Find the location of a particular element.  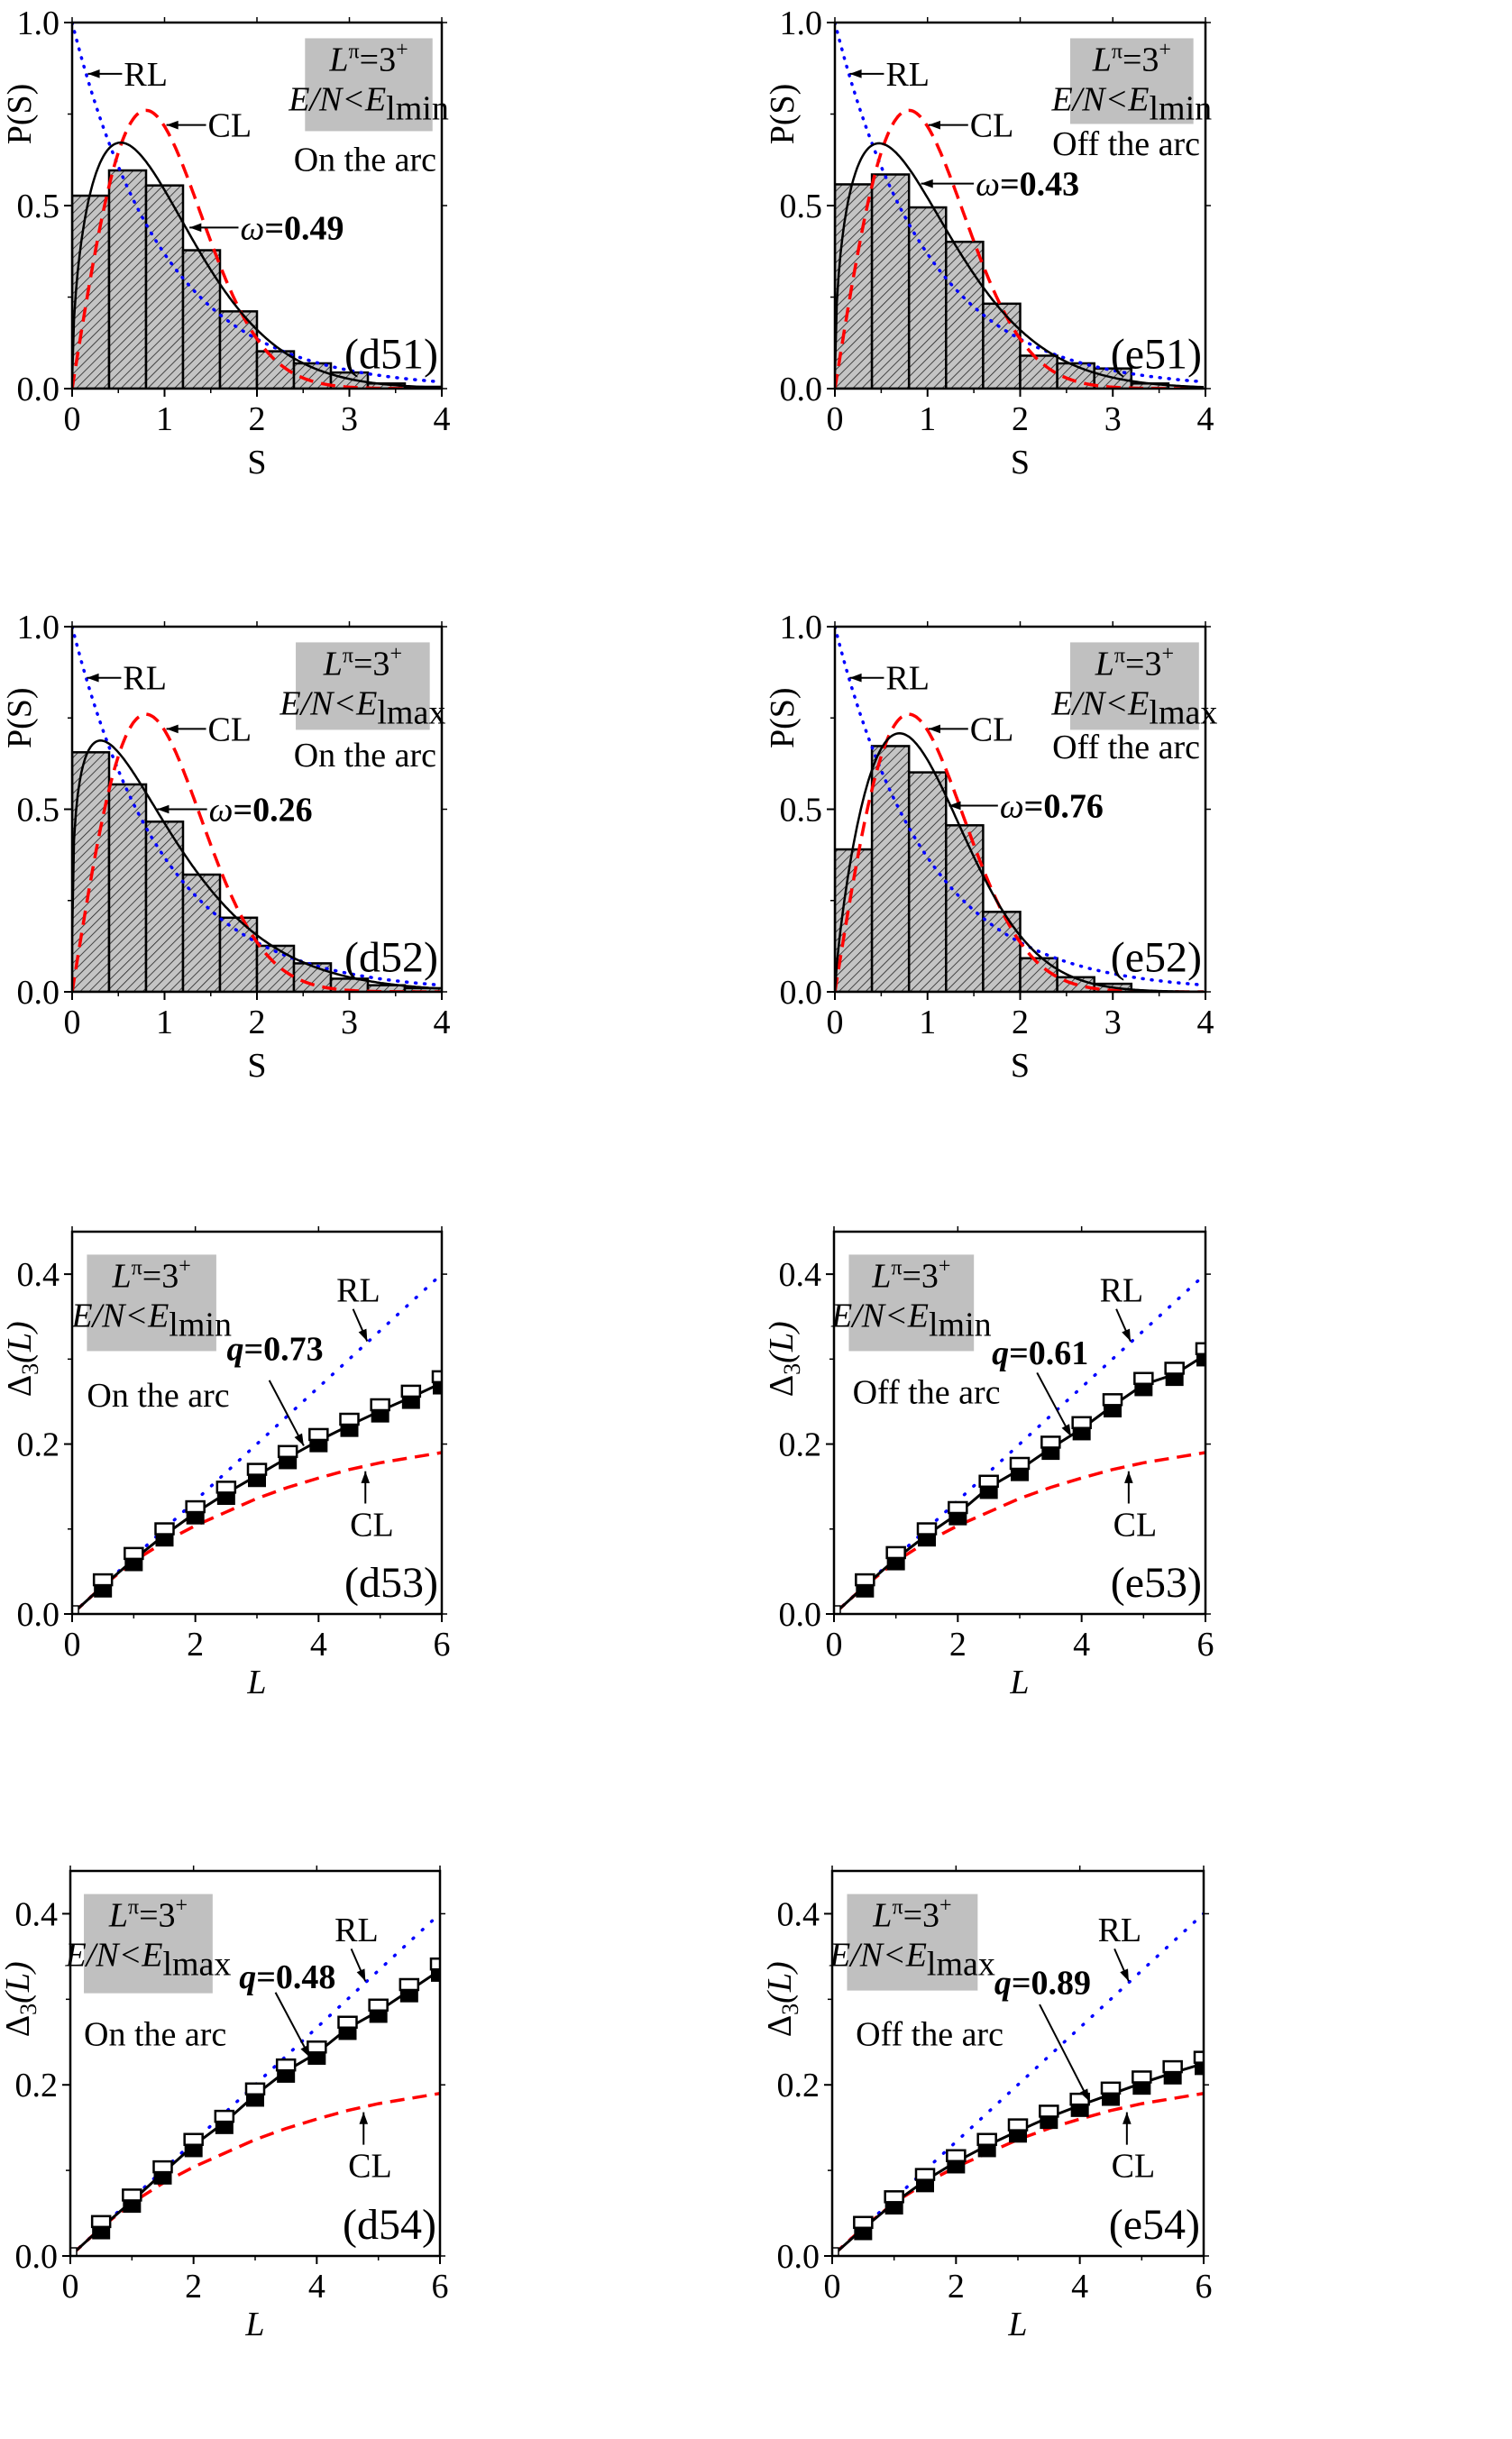

q-value: =0.89 is located at coordinates (1051, 1984).